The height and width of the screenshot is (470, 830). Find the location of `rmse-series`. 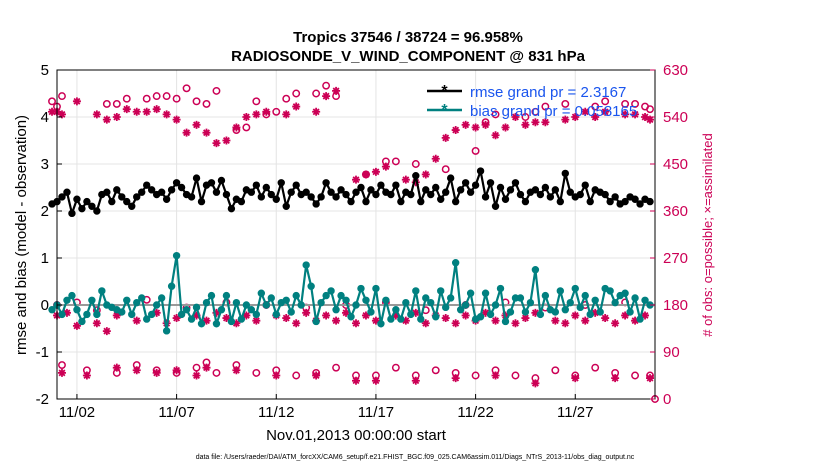

rmse-series is located at coordinates (351, 192).